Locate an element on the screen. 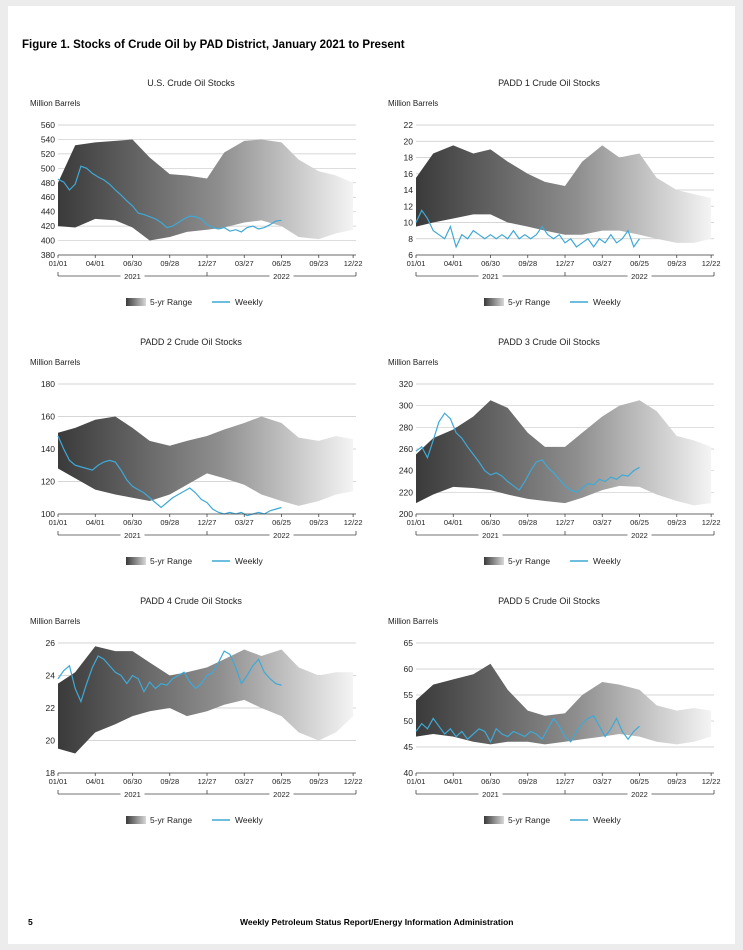 This screenshot has width=743, height=950. y-tick-label: 560 is located at coordinates (48, 125).